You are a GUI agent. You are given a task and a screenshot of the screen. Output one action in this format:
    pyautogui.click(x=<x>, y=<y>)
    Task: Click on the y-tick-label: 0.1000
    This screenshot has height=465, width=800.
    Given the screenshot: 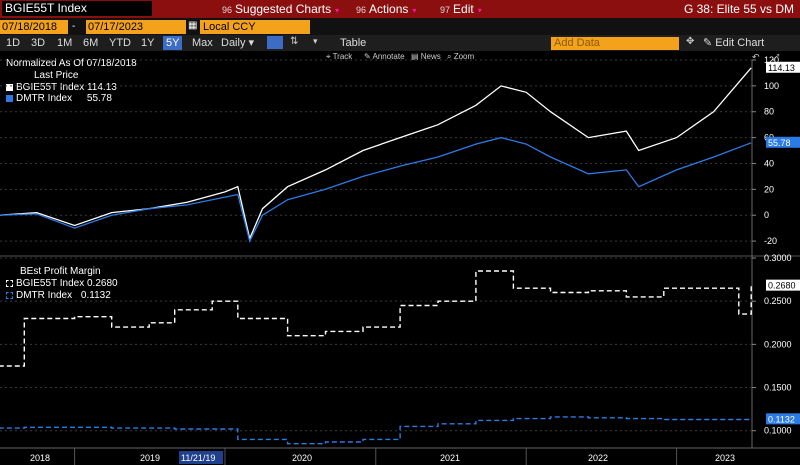 What is the action you would take?
    pyautogui.click(x=778, y=431)
    